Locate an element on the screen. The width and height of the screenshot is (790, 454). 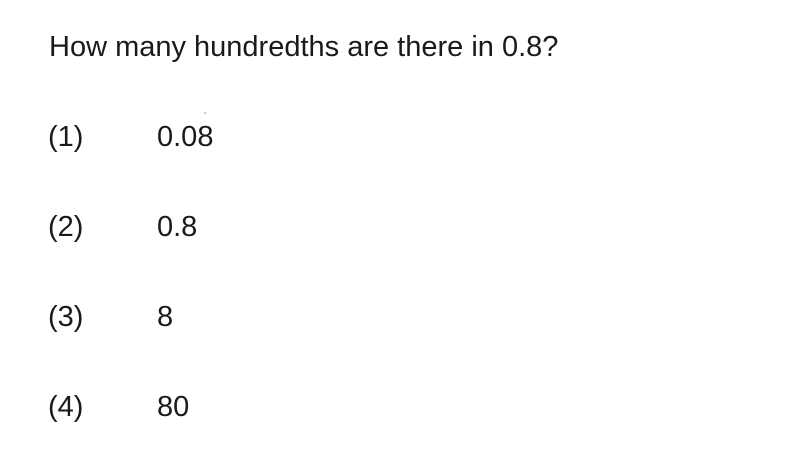
option-value: 0.8 is located at coordinates (177, 227).